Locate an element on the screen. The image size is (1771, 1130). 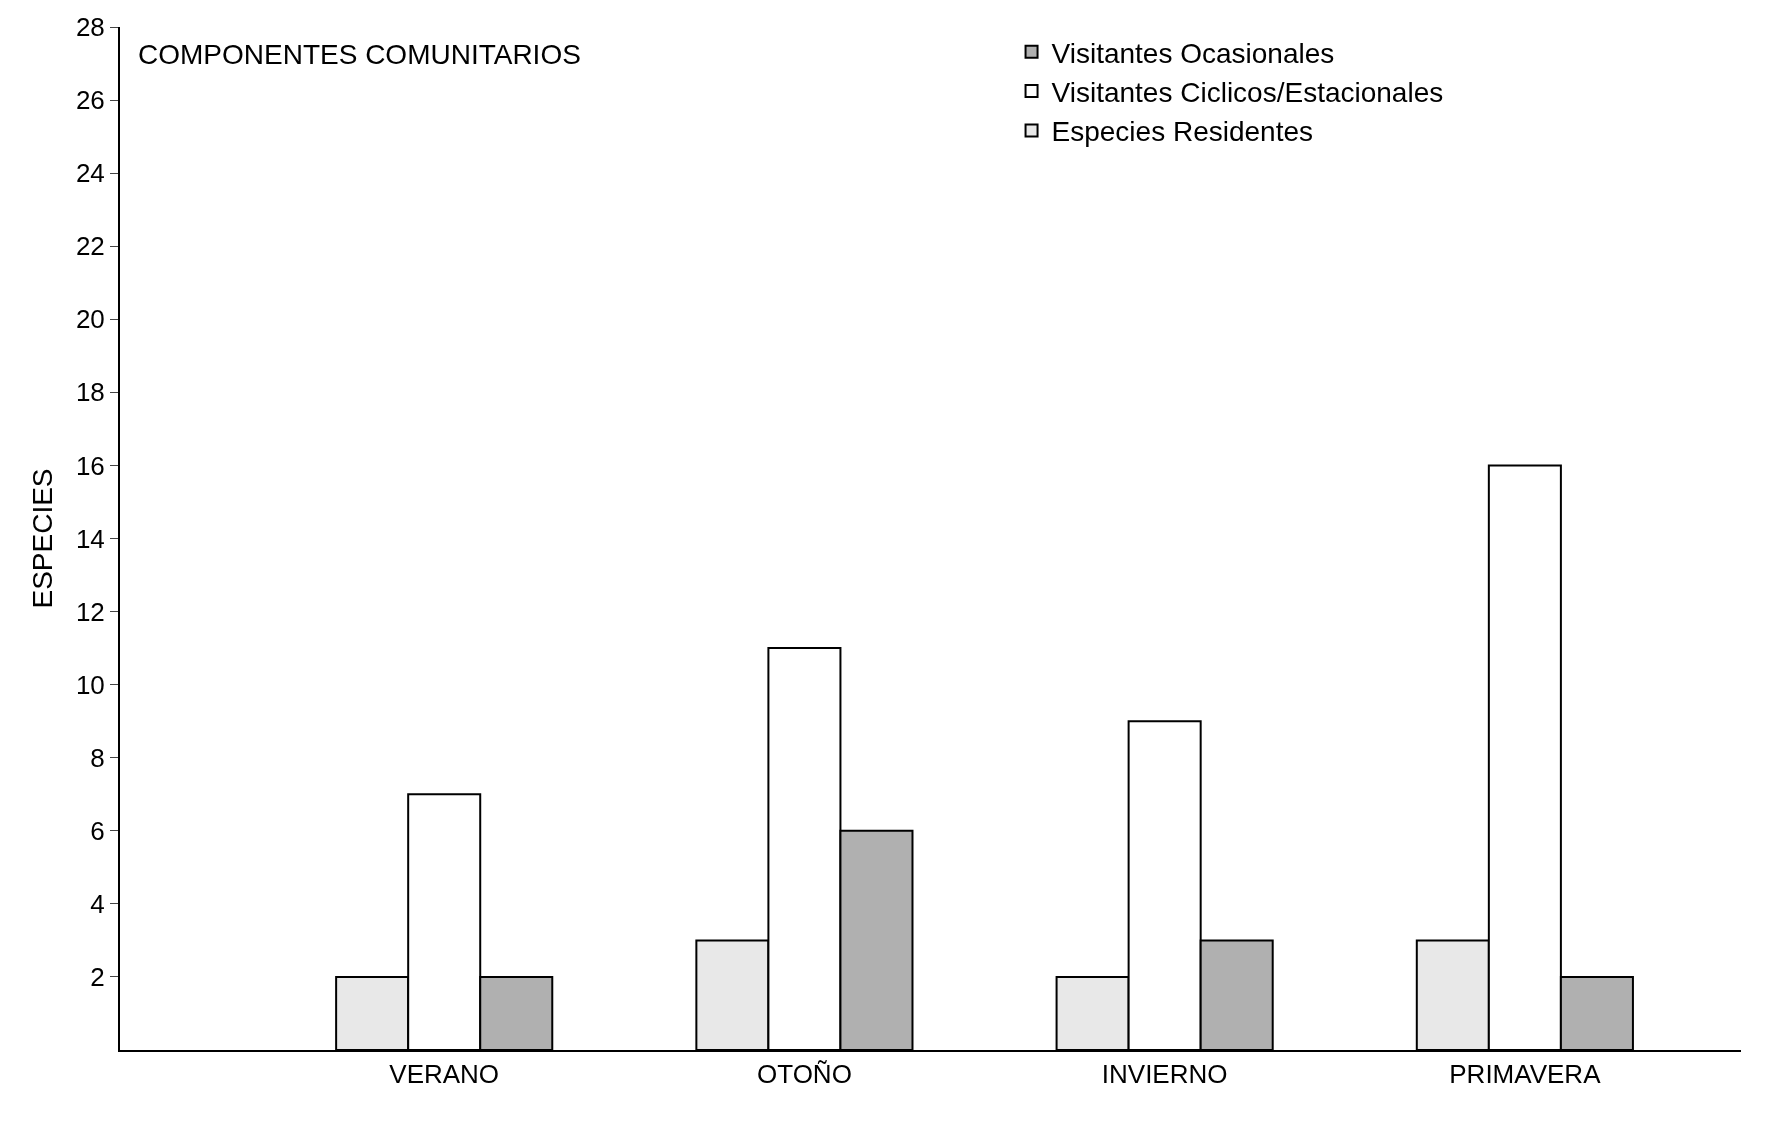
y-tick-label: 10 is located at coordinates (90, 684).